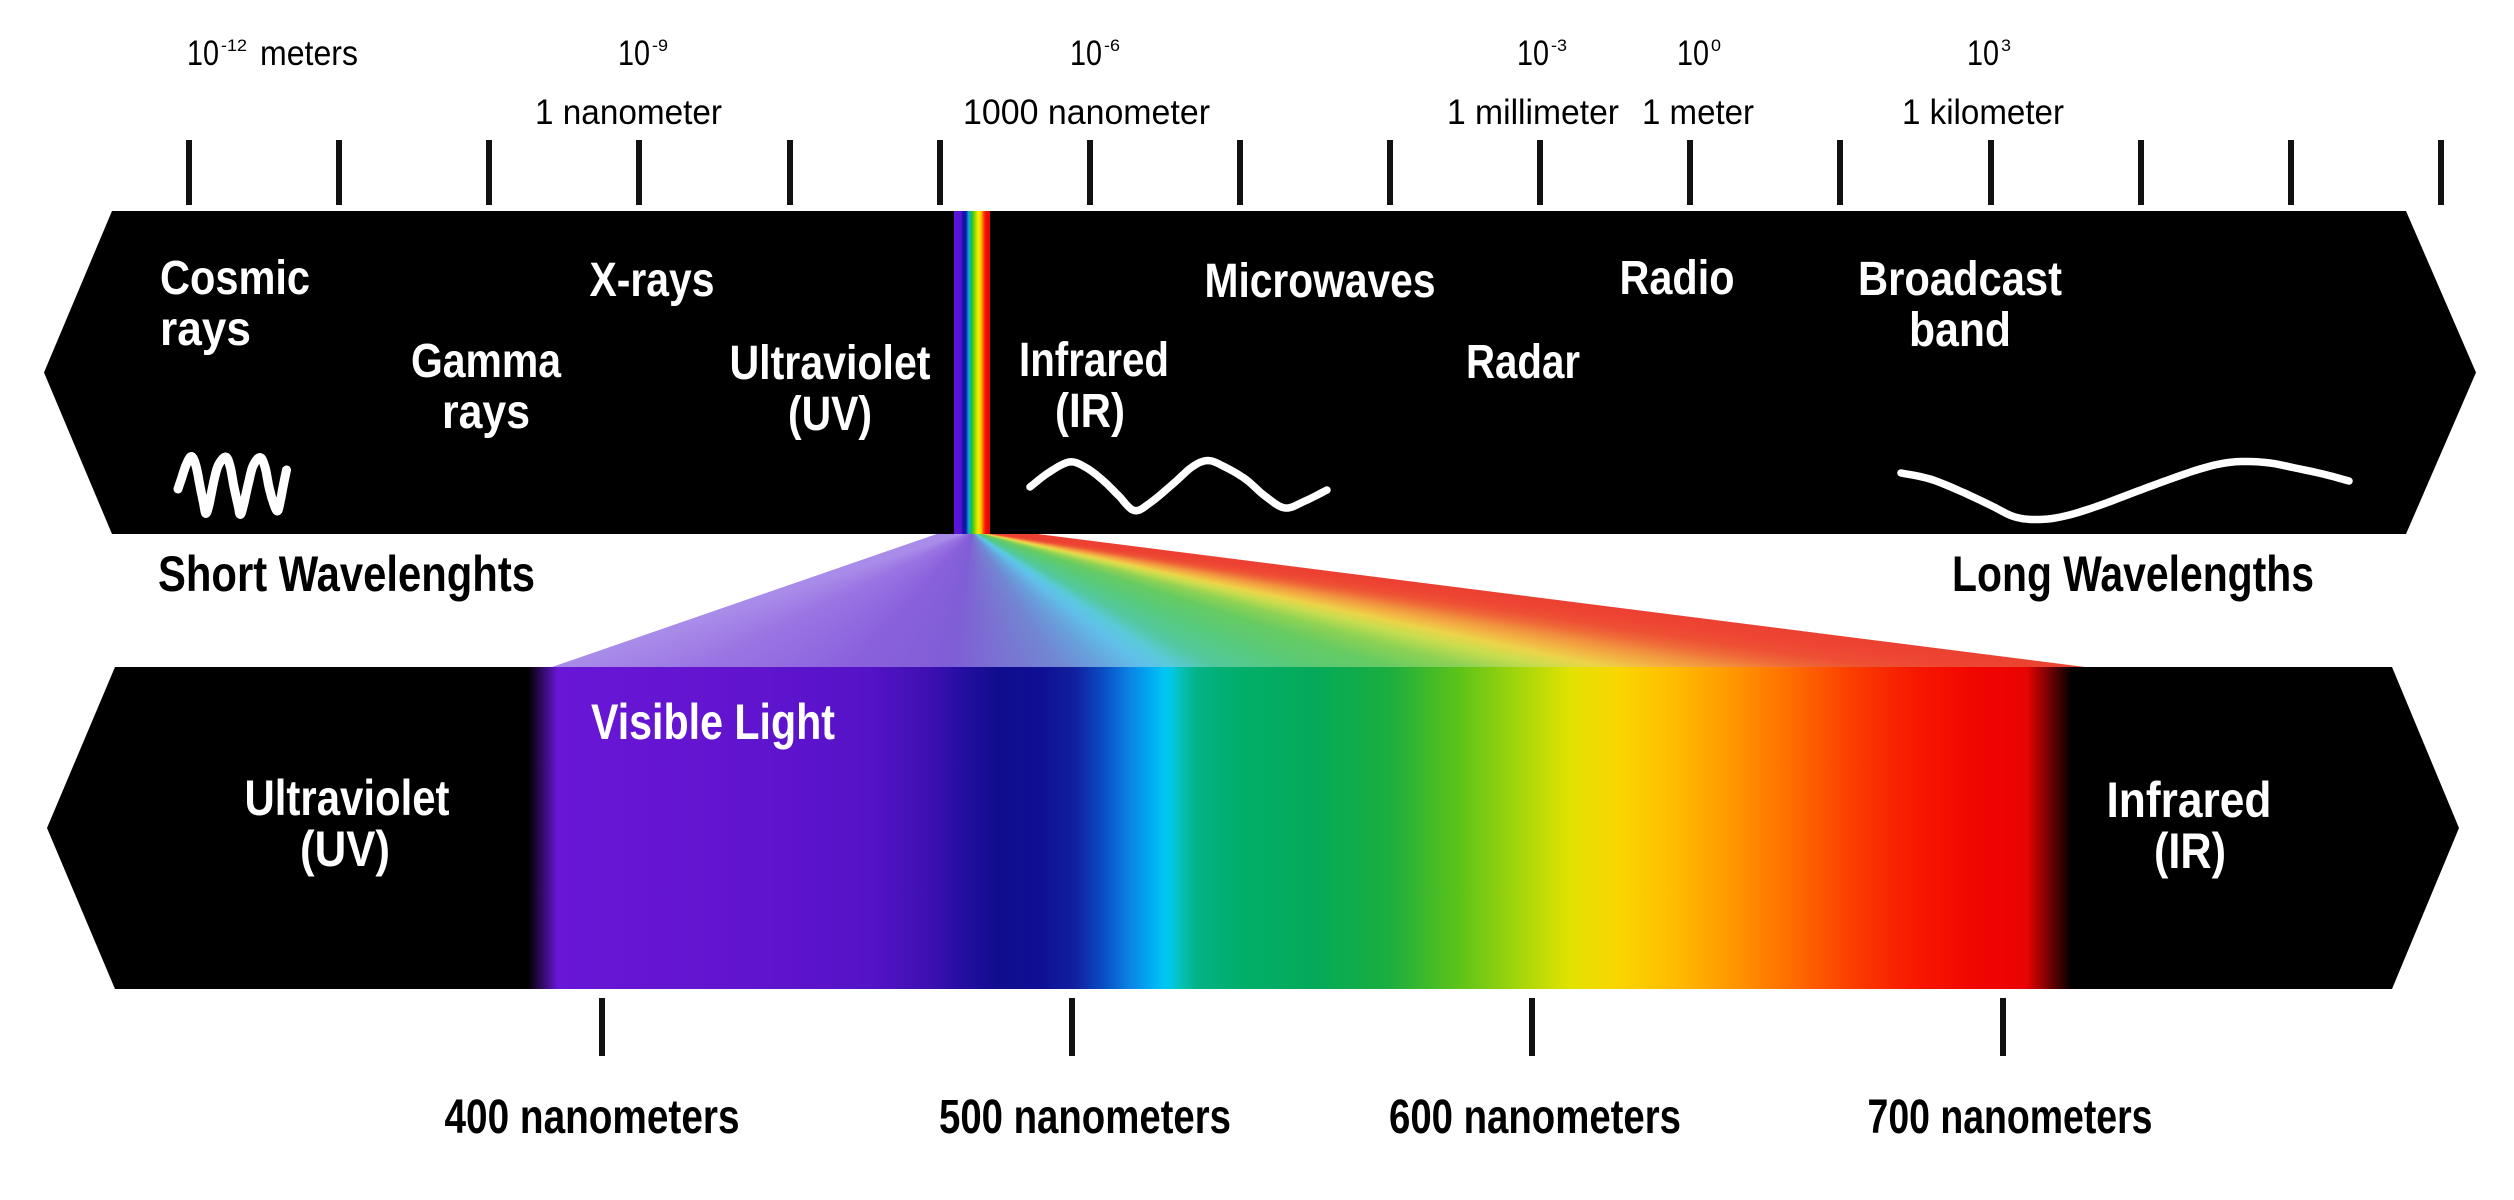 This screenshot has width=2514, height=1200. I want to click on svg-text: Microwaves, so click(1320, 281).